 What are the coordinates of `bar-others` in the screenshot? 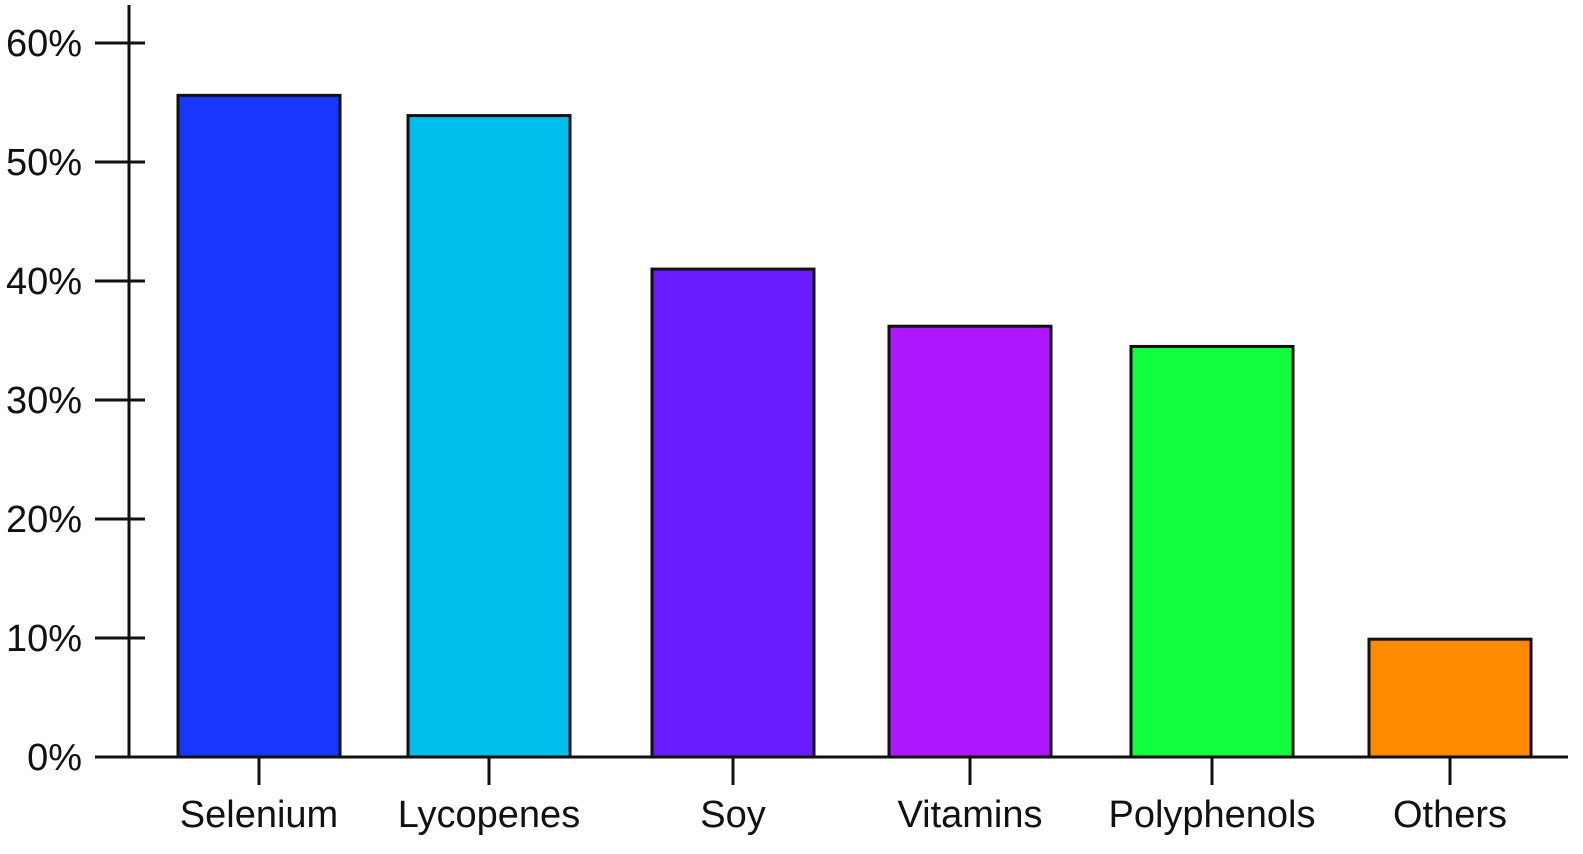 It's located at (1450, 698).